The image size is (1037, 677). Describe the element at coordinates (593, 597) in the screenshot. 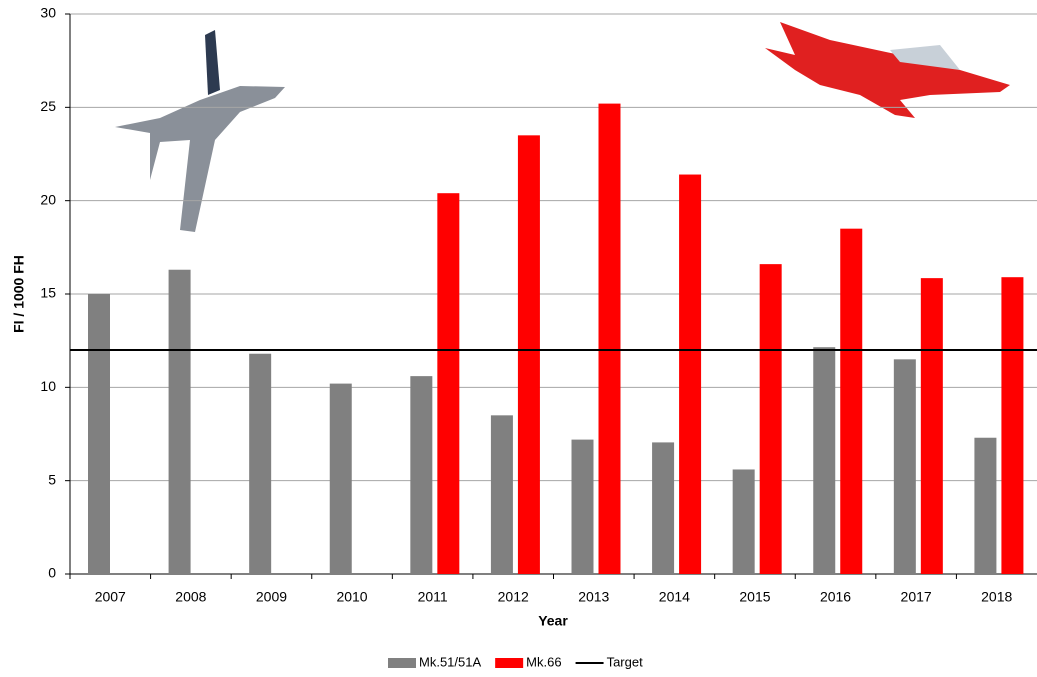

I see `x-tick-label: 2013` at that location.